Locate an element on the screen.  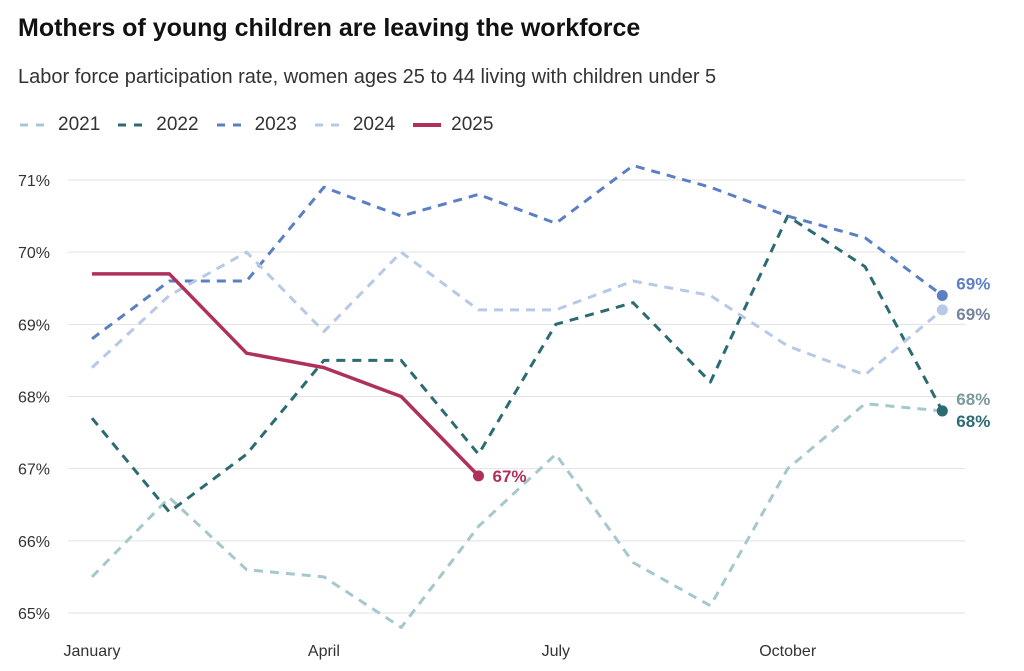
legend-label: 2021 is located at coordinates (79, 124).